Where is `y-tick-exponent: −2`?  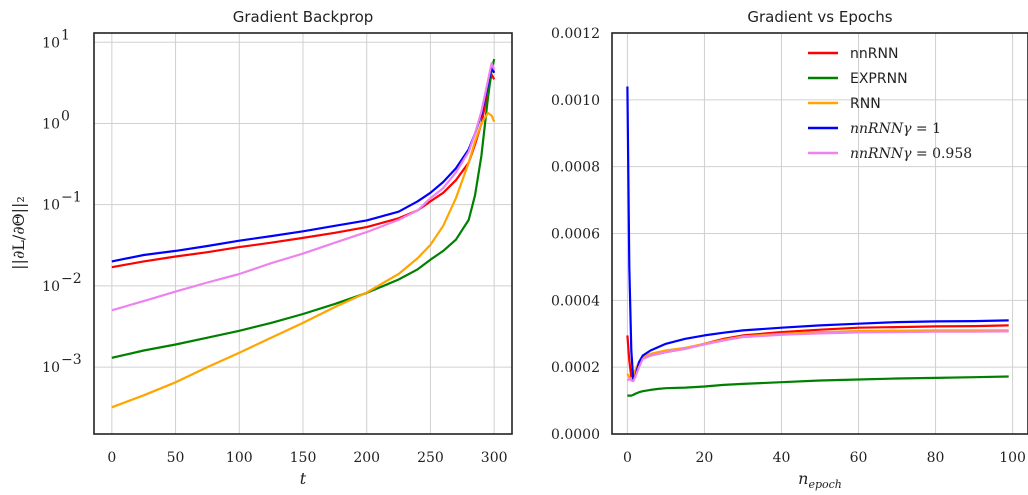
y-tick-exponent: −2 is located at coordinates (71, 279).